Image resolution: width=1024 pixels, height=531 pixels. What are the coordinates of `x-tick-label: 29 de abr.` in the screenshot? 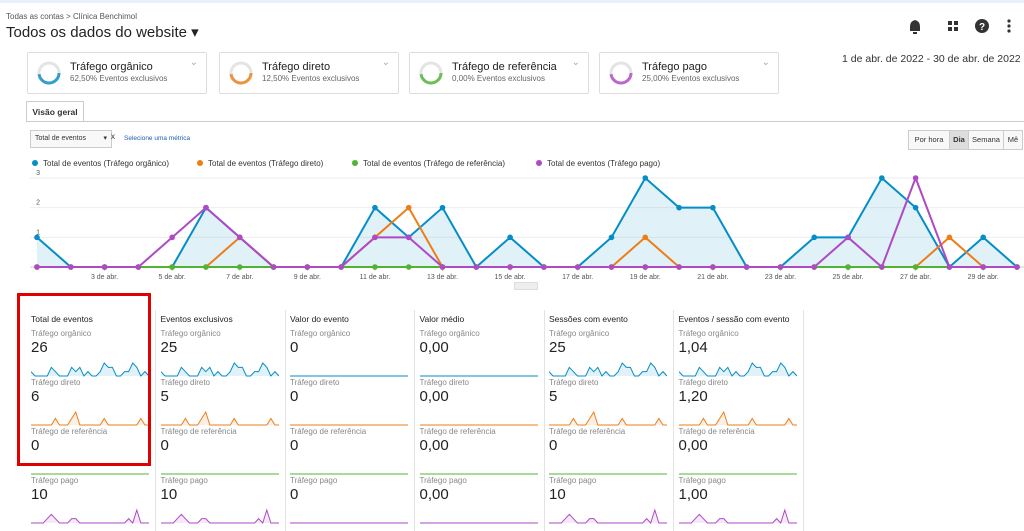 It's located at (983, 277).